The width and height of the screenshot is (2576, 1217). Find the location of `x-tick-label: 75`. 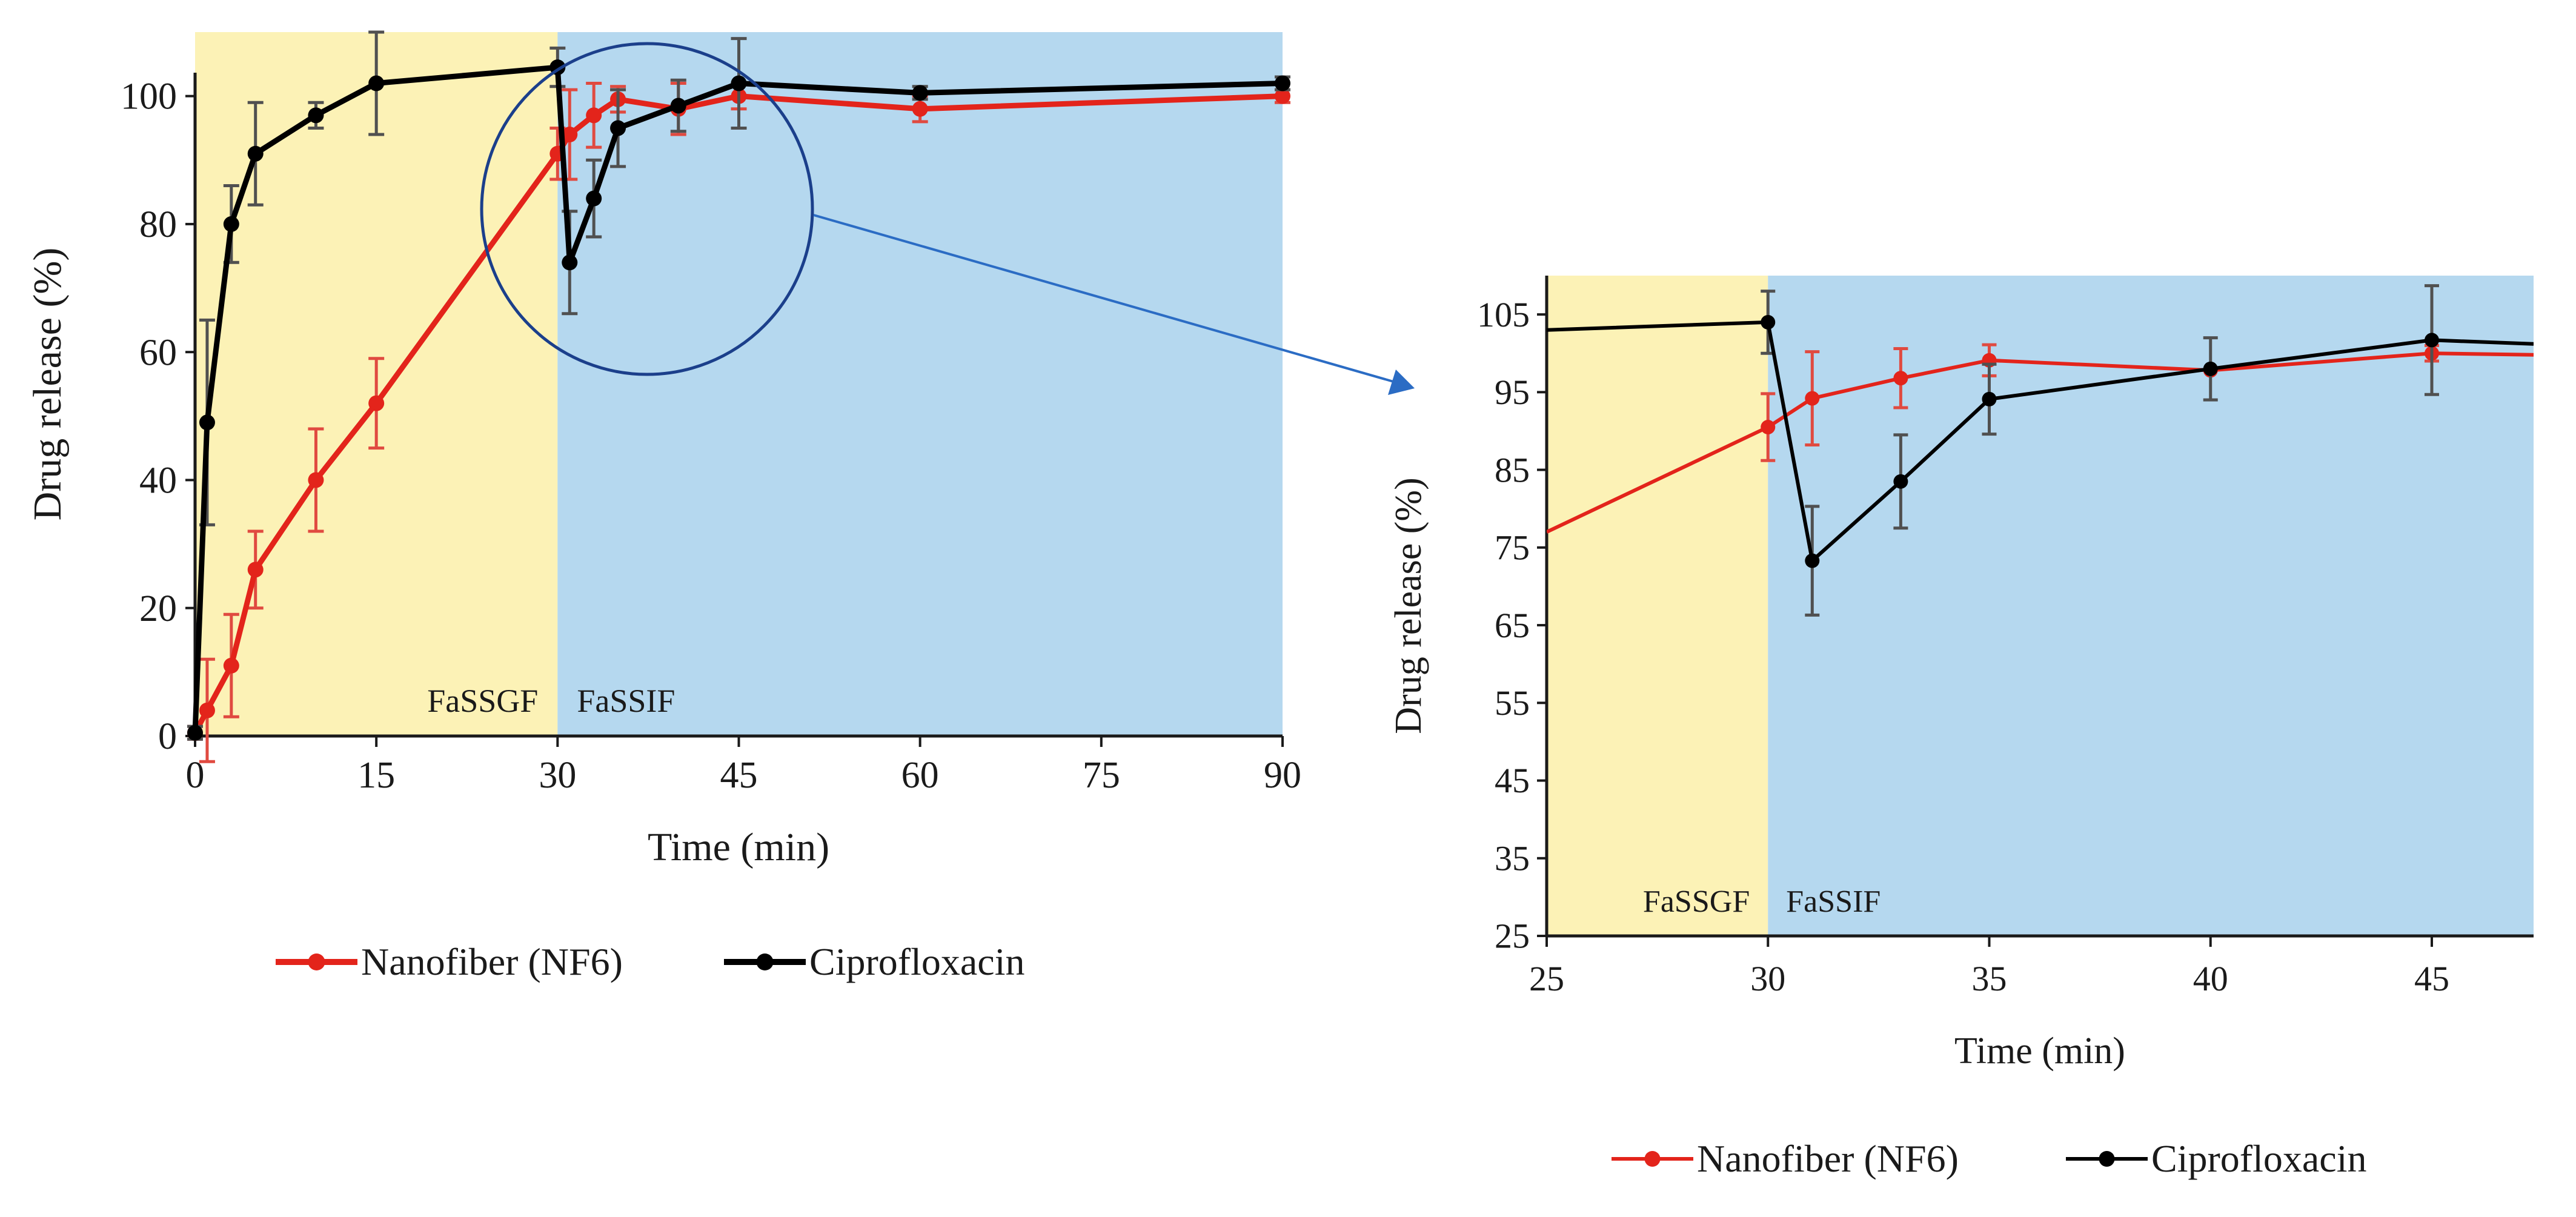

x-tick-label: 75 is located at coordinates (1101, 775).